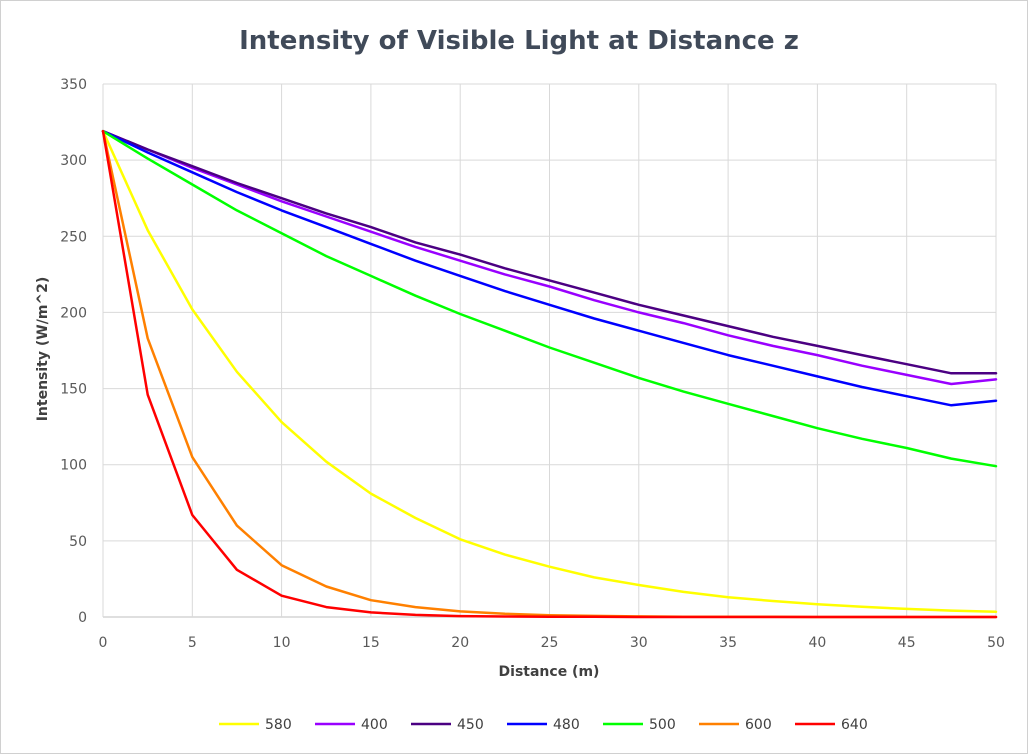 The image size is (1028, 755). What do you see at coordinates (82, 618) in the screenshot?
I see `y-tick-label: 0` at bounding box center [82, 618].